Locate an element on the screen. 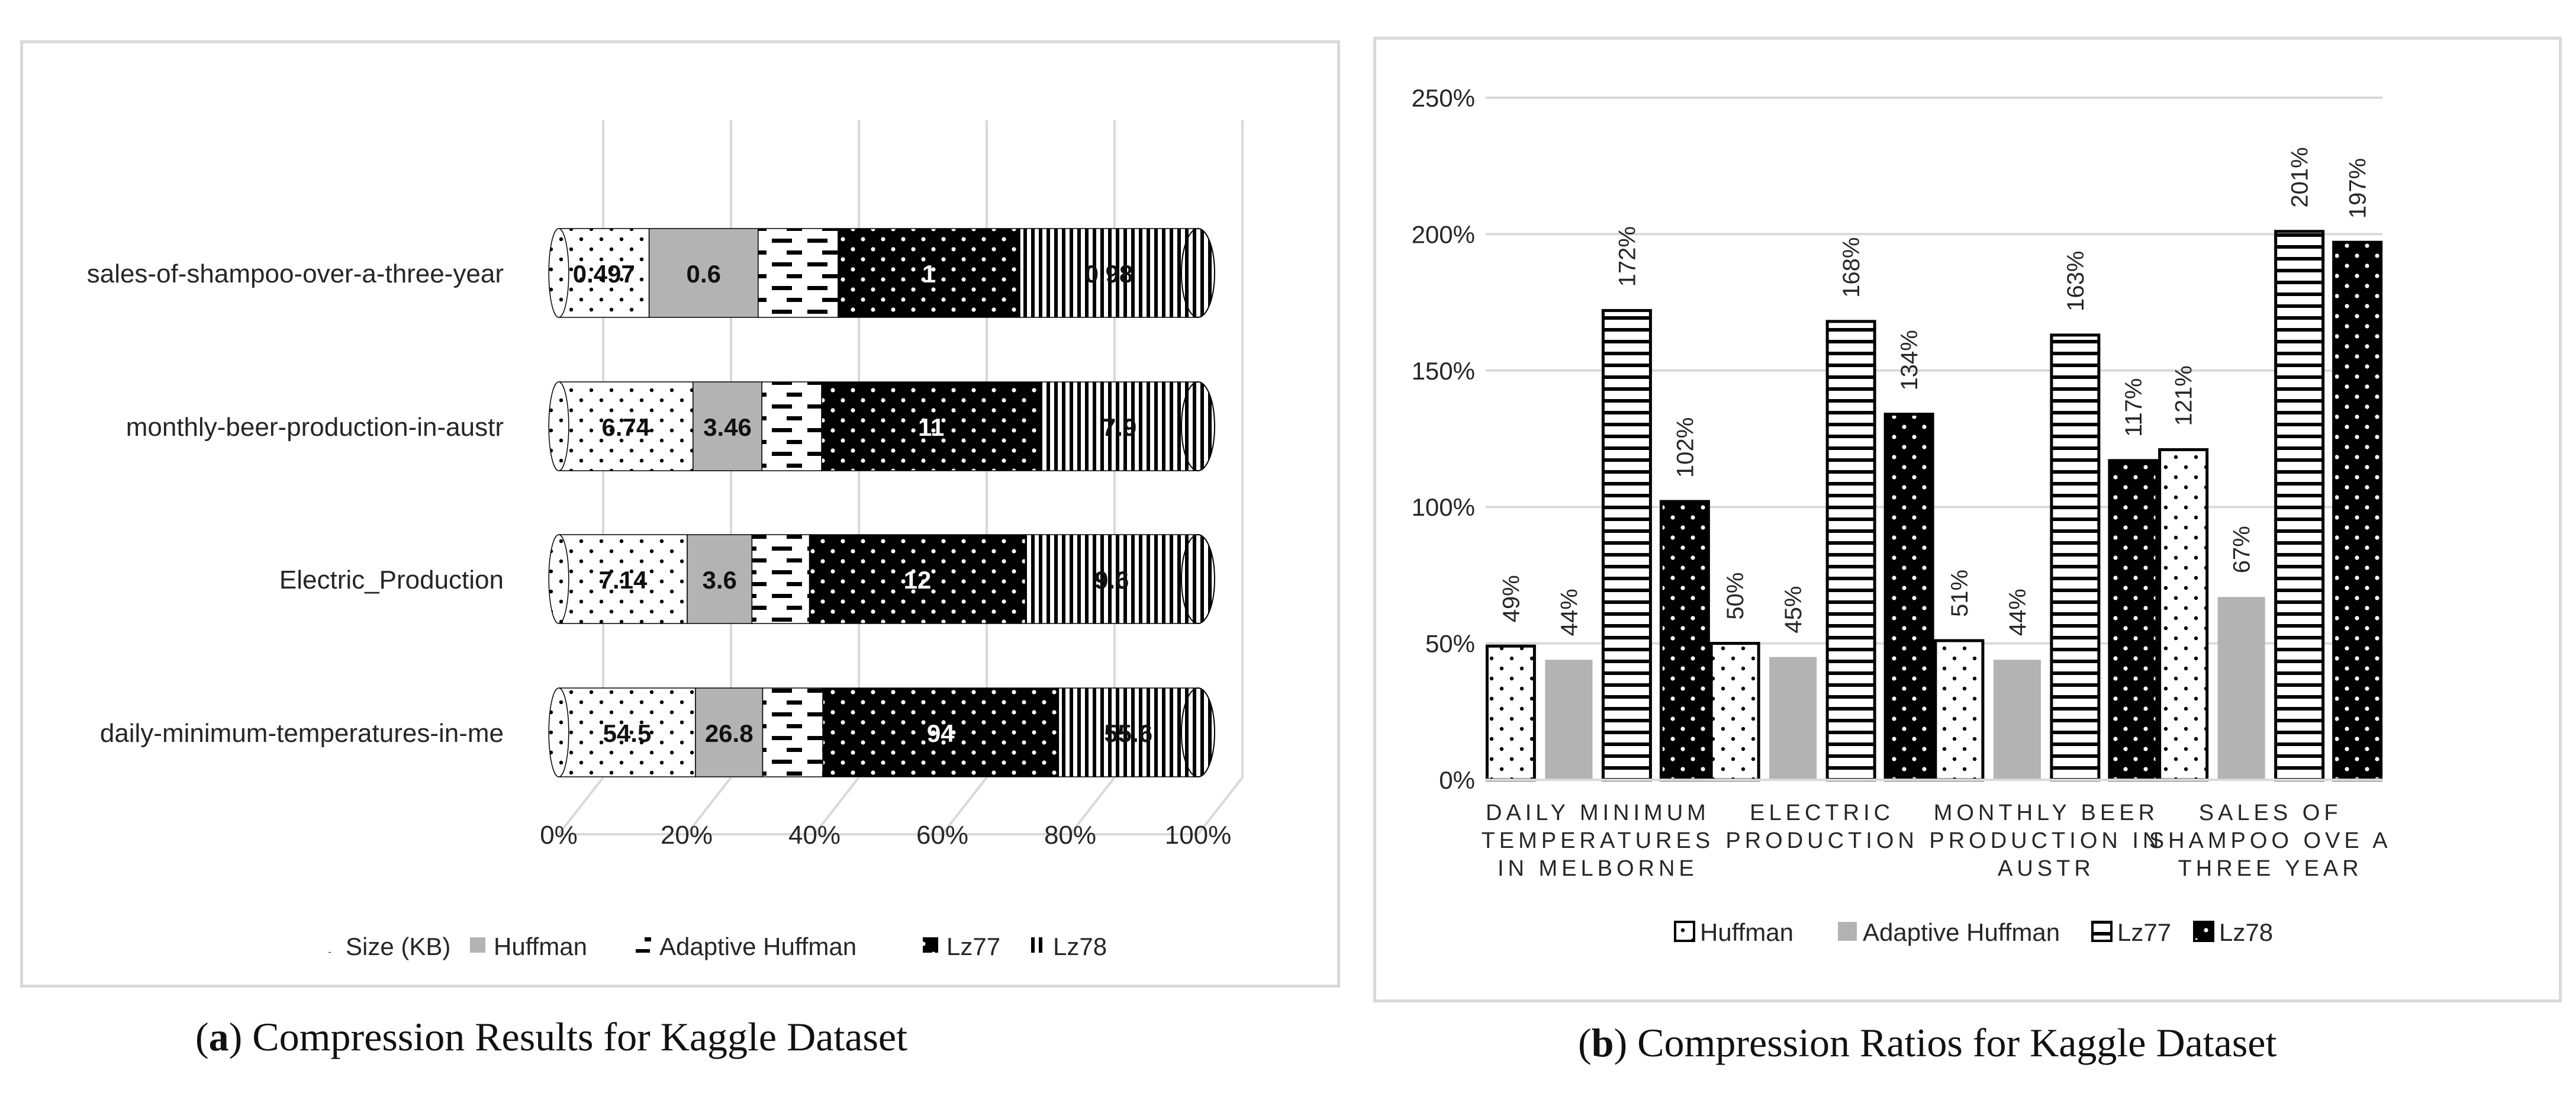  data-label: 11 is located at coordinates (931, 427).